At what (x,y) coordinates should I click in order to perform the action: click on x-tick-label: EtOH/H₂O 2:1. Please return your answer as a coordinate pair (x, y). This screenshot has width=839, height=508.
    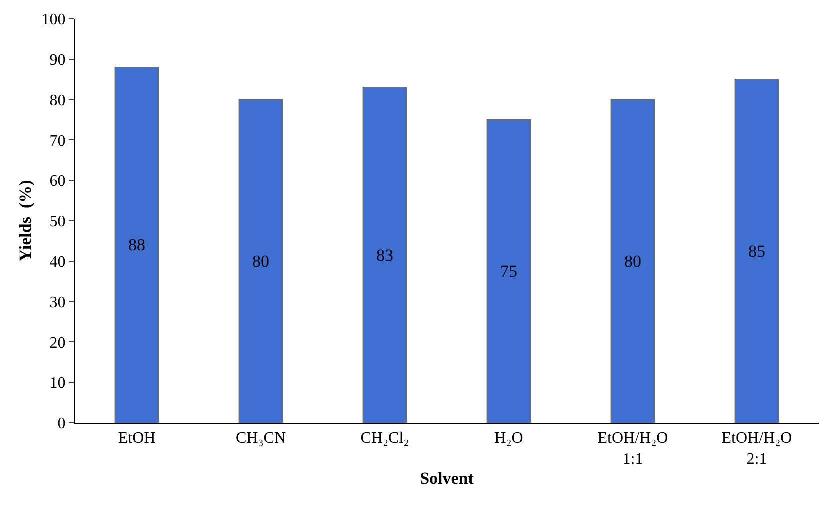
    Looking at the image, I should click on (757, 449).